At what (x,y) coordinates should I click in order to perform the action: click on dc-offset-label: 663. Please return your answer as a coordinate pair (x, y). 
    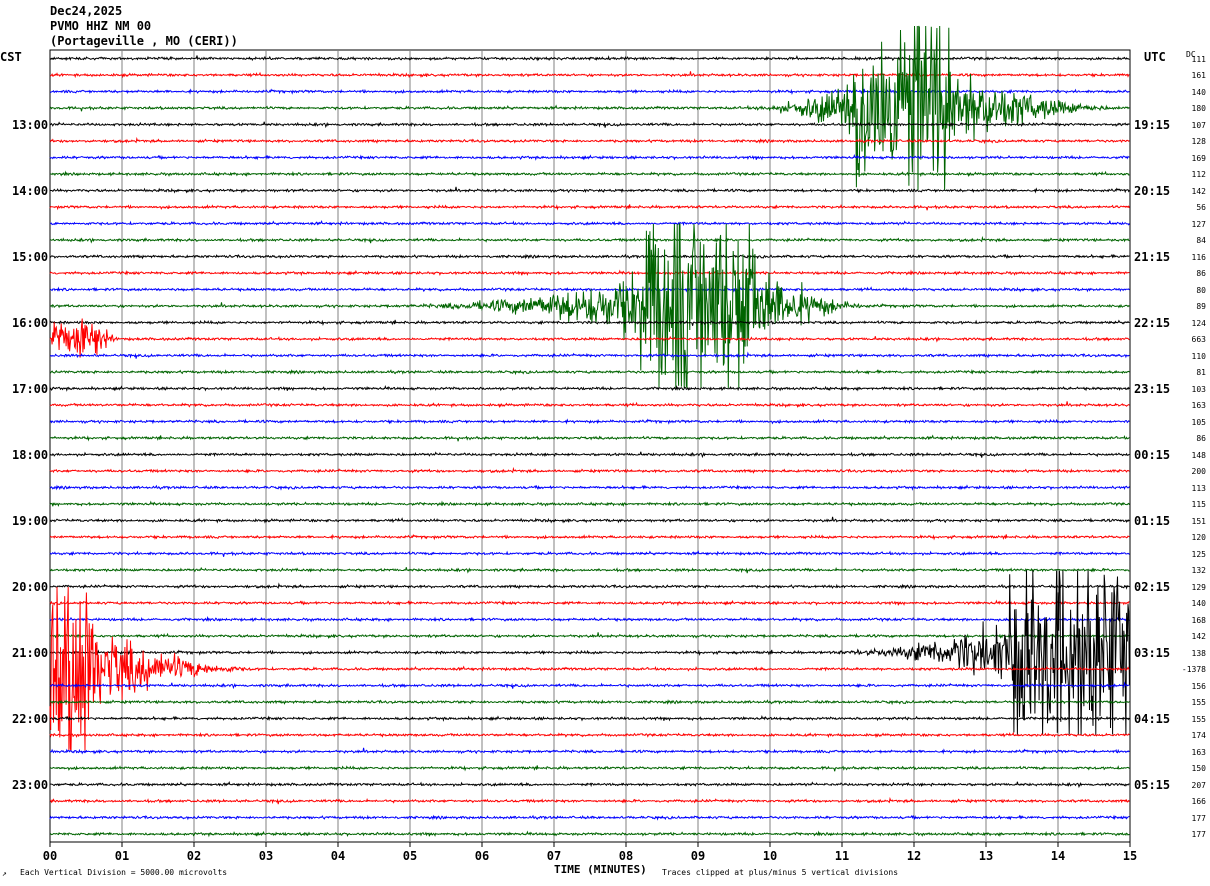
    Looking at the image, I should click on (1198, 339).